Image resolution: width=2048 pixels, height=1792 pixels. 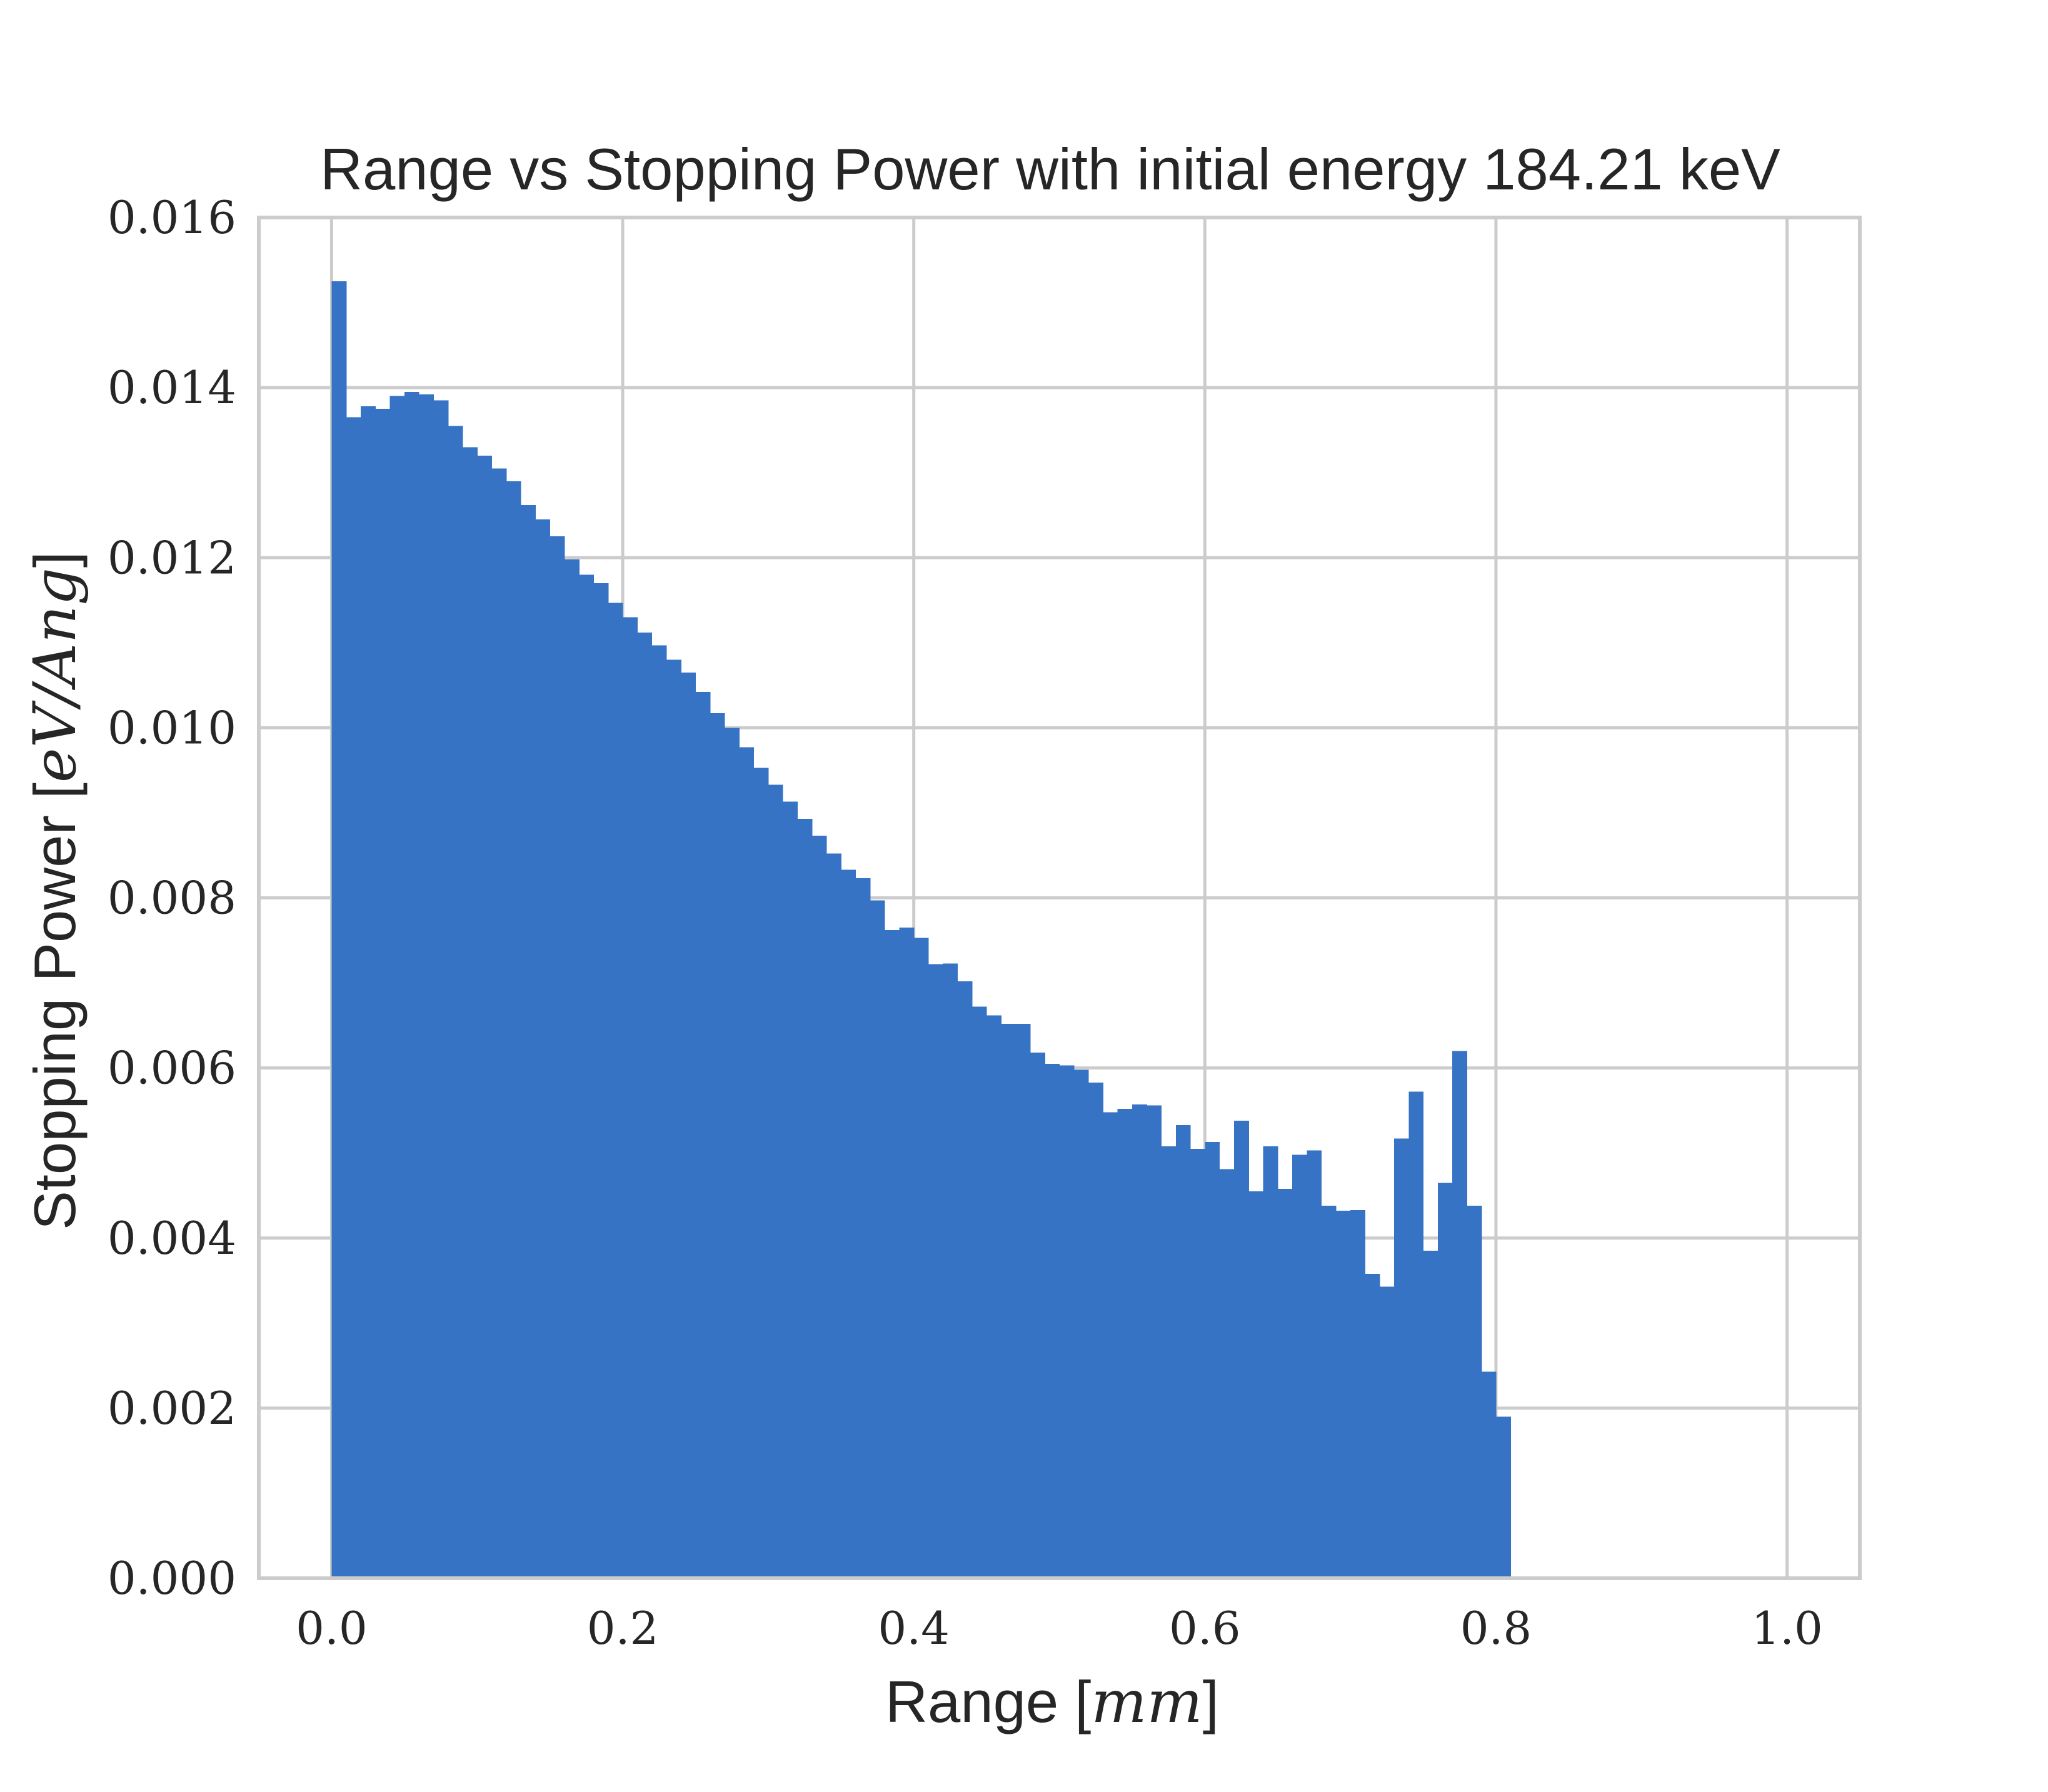 What do you see at coordinates (1211, 1701) in the screenshot?
I see `x-axis-label-suffix: ]` at bounding box center [1211, 1701].